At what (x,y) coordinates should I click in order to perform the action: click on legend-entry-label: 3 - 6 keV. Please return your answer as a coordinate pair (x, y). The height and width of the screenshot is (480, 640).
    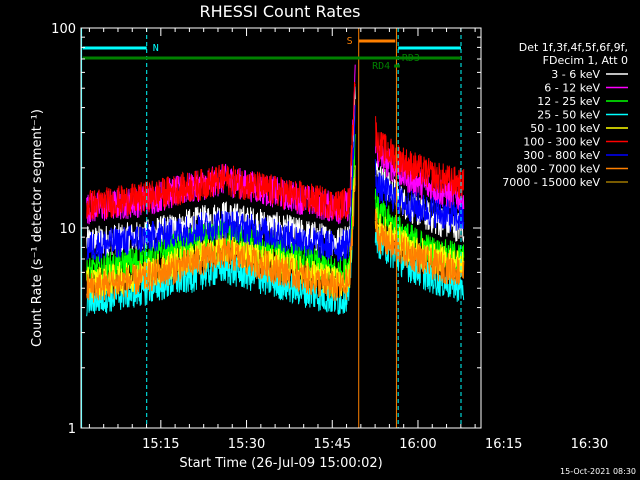
    Looking at the image, I should click on (575, 74).